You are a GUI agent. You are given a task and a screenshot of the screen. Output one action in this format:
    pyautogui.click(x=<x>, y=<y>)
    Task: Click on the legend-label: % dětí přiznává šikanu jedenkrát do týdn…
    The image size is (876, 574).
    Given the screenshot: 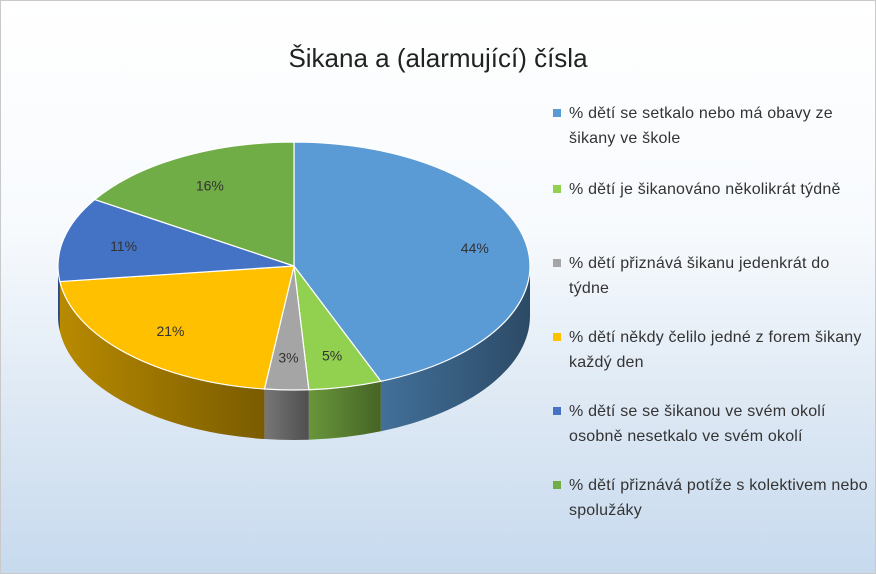 What is the action you would take?
    pyautogui.click(x=699, y=276)
    